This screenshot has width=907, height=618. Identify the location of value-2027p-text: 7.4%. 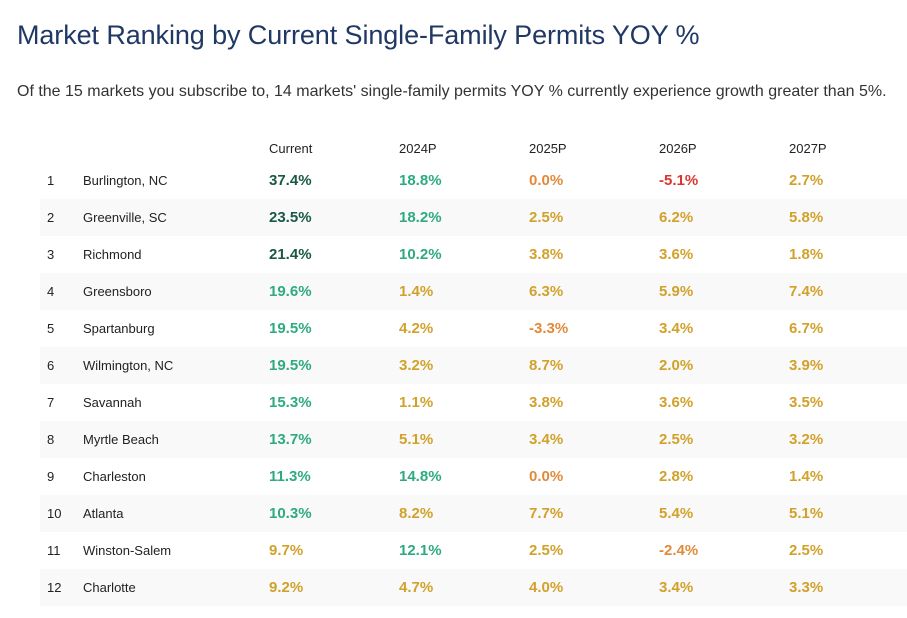
(806, 291).